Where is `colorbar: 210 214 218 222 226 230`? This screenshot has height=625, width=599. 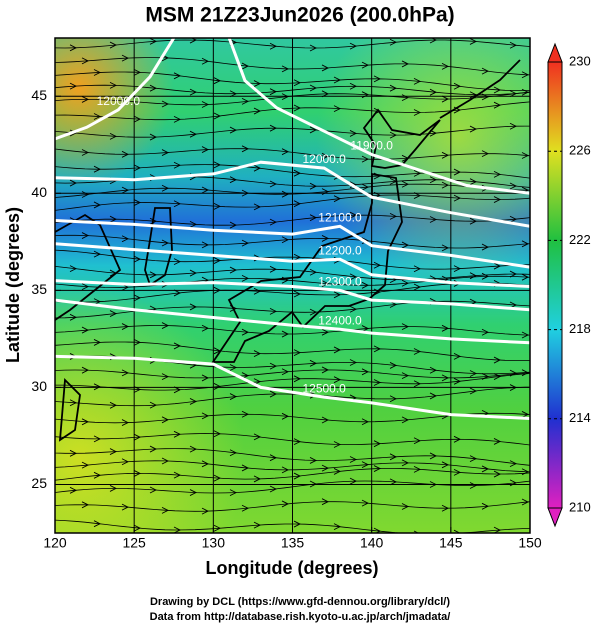
colorbar: 210 214 218 222 226 230 is located at coordinates (569, 285).